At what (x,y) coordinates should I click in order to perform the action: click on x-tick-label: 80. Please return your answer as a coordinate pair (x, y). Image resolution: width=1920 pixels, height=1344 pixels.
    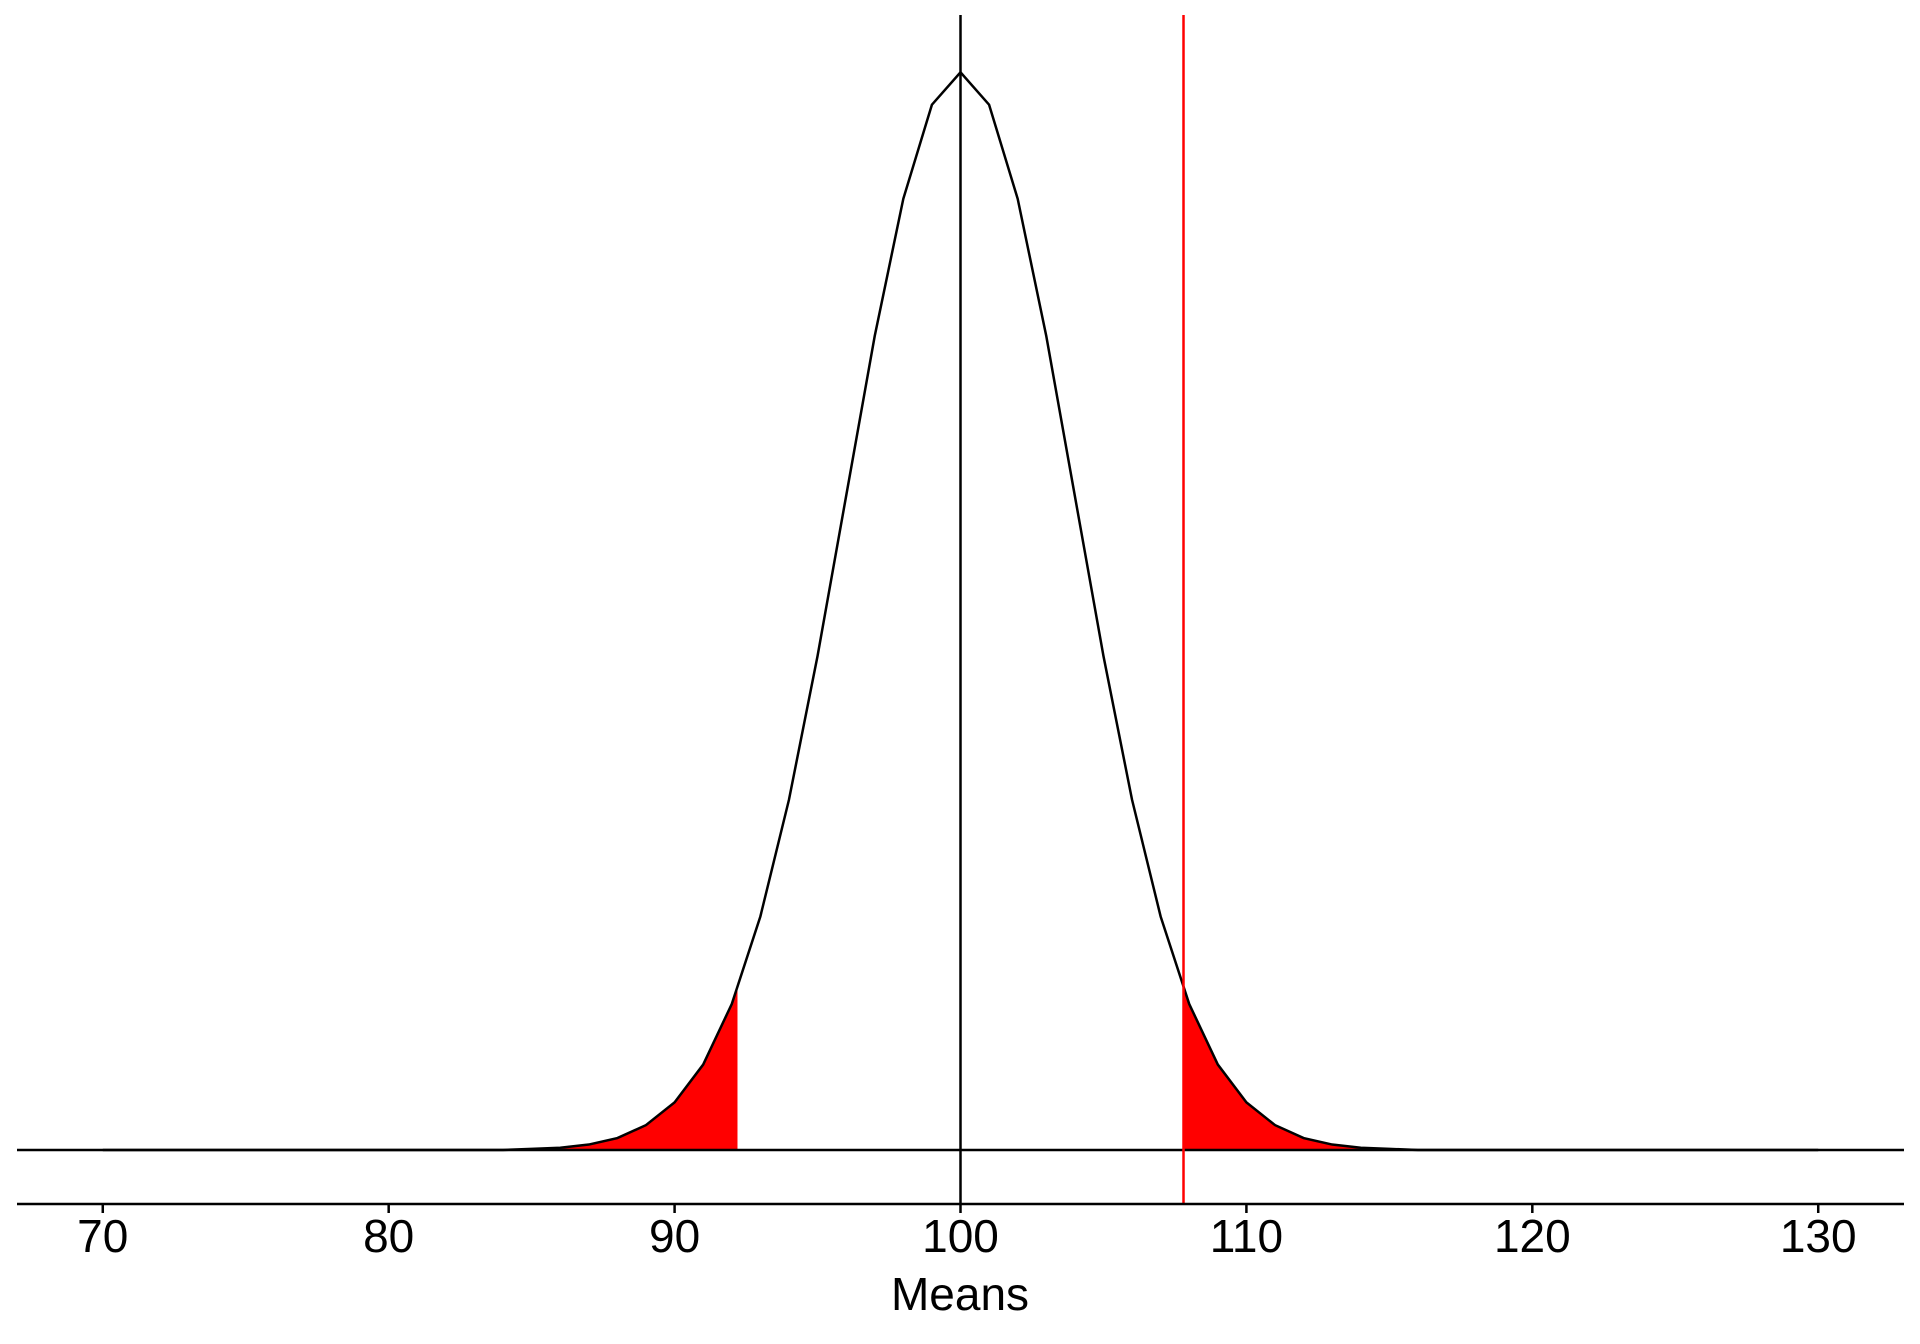
    Looking at the image, I should click on (388, 1236).